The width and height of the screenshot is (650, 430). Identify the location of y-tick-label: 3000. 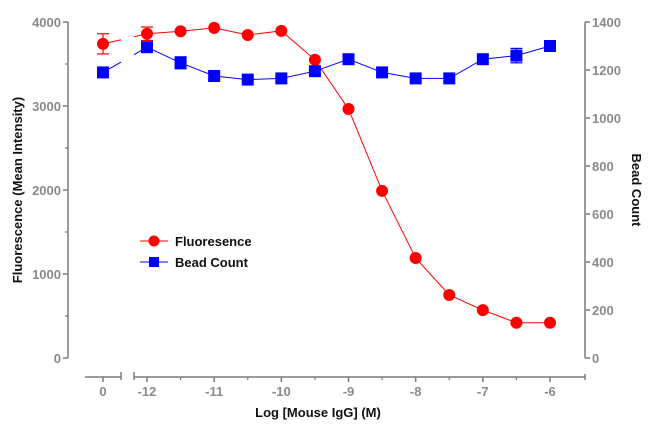
(46, 106).